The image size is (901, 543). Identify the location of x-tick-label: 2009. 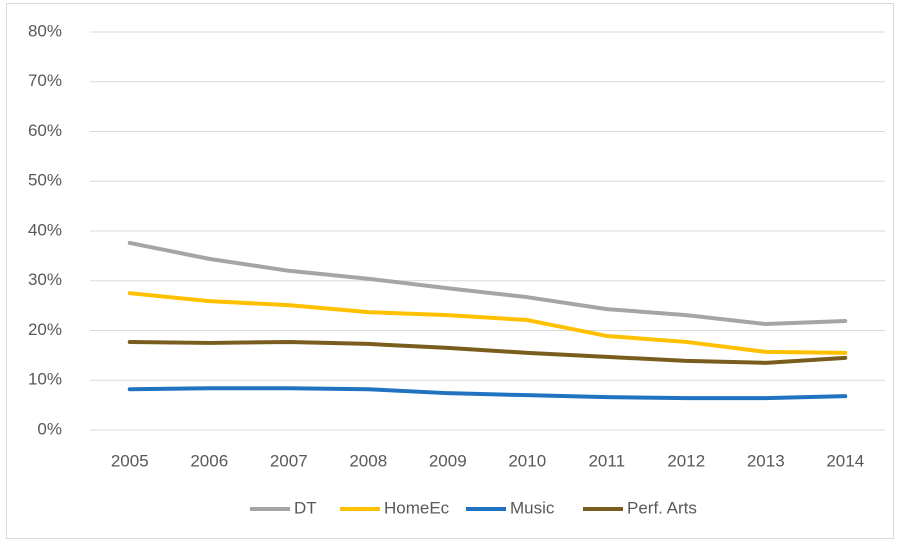
(448, 460).